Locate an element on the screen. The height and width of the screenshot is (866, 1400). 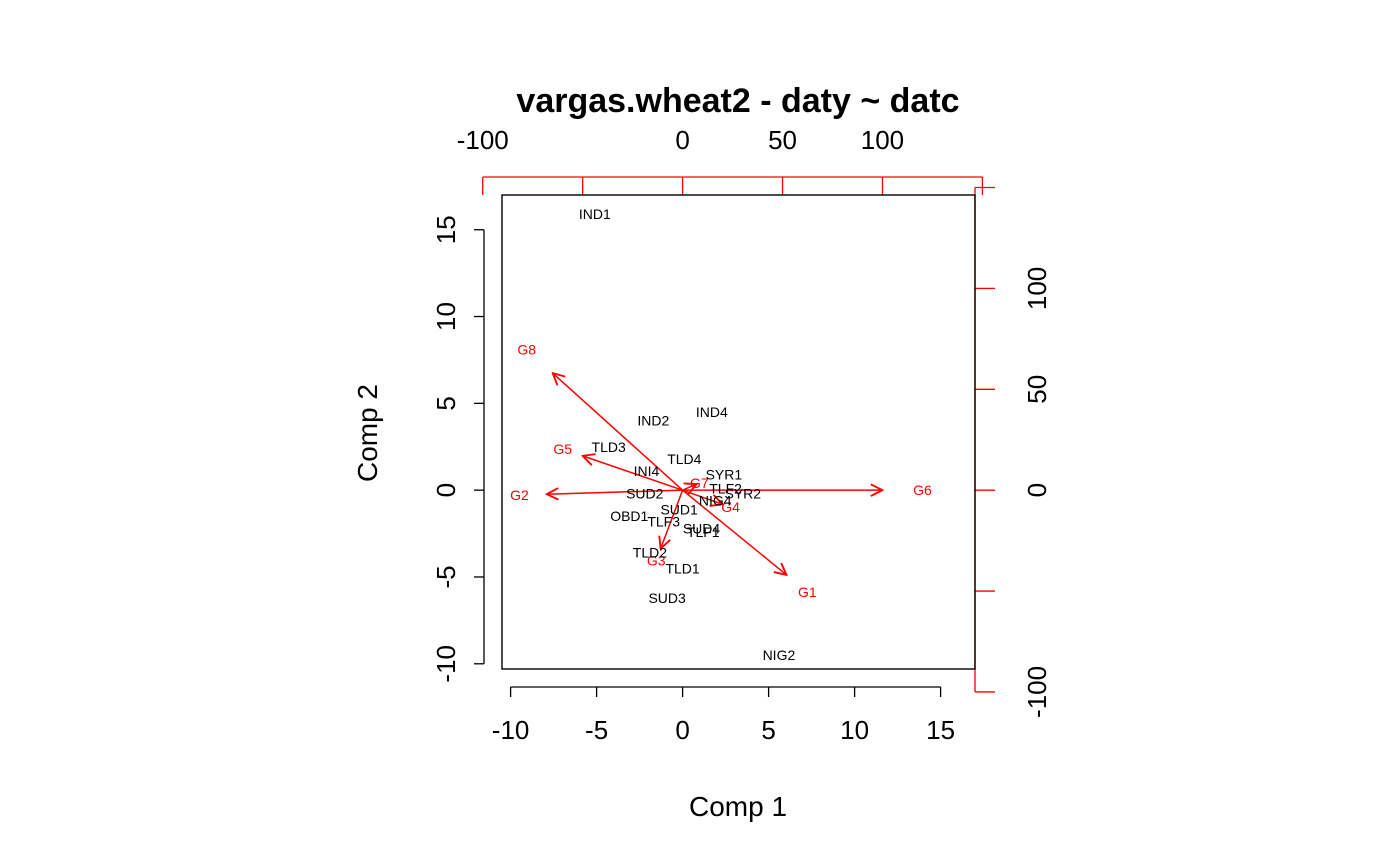
bottom-axis: -10 -5 0 5 10 15 is located at coordinates (723, 715).